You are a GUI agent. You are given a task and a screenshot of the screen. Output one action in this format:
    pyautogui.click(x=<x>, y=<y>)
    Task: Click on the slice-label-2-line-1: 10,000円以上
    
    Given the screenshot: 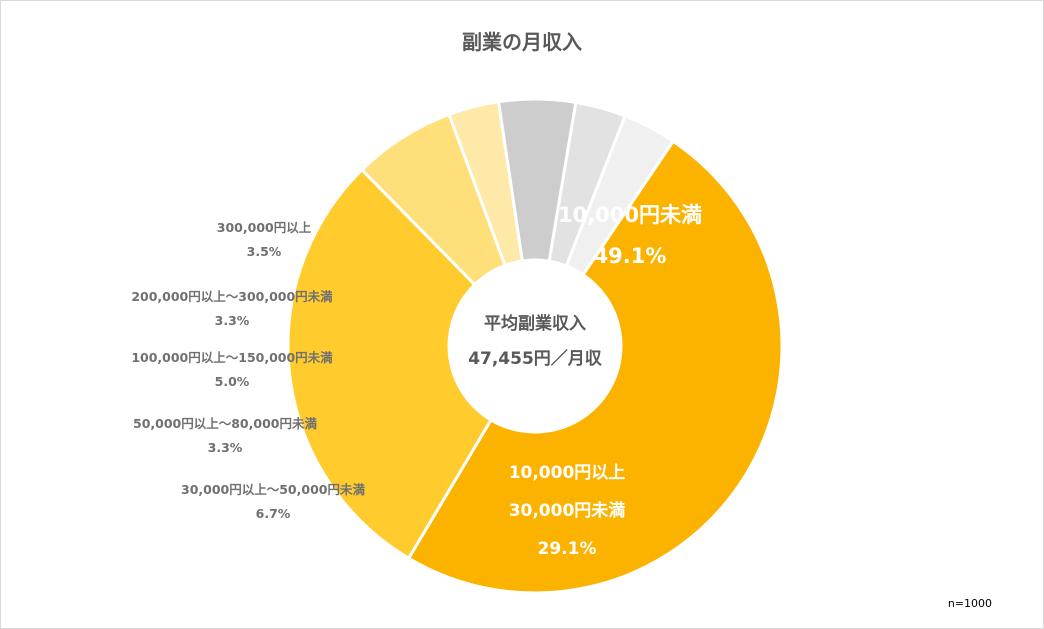 What is the action you would take?
    pyautogui.click(x=567, y=473)
    